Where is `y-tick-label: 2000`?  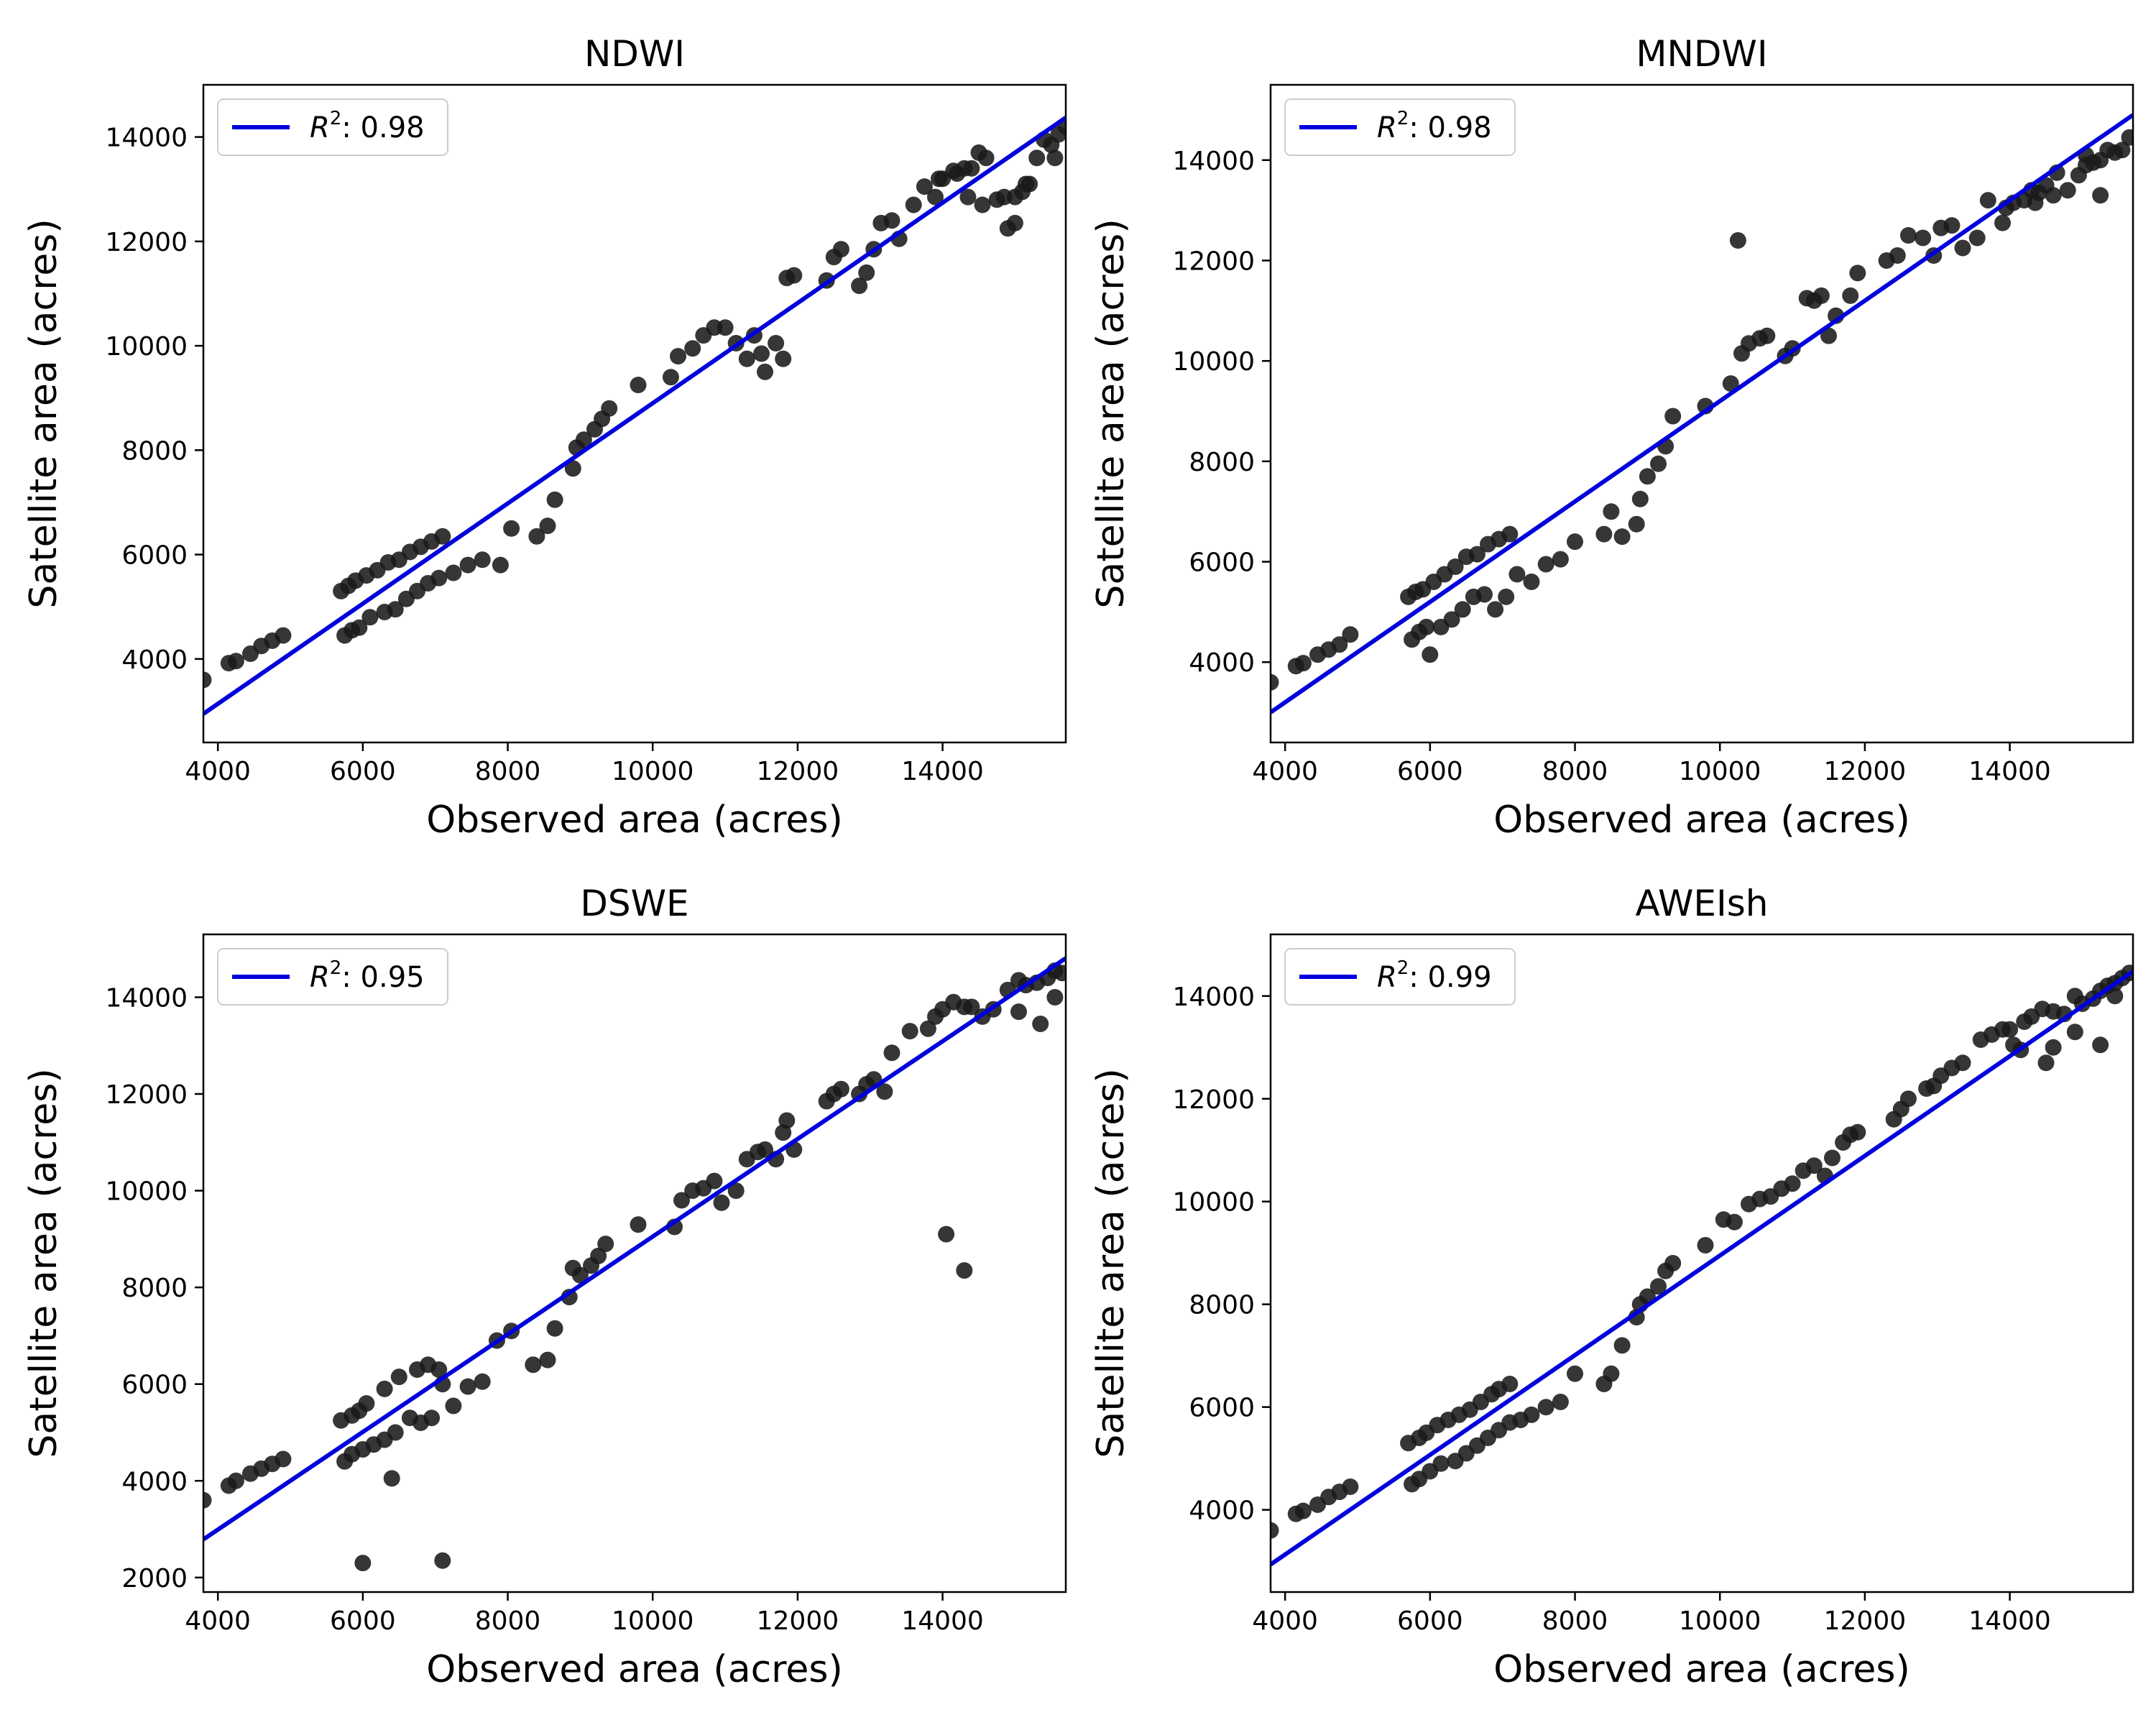 y-tick-label: 2000 is located at coordinates (154, 1578).